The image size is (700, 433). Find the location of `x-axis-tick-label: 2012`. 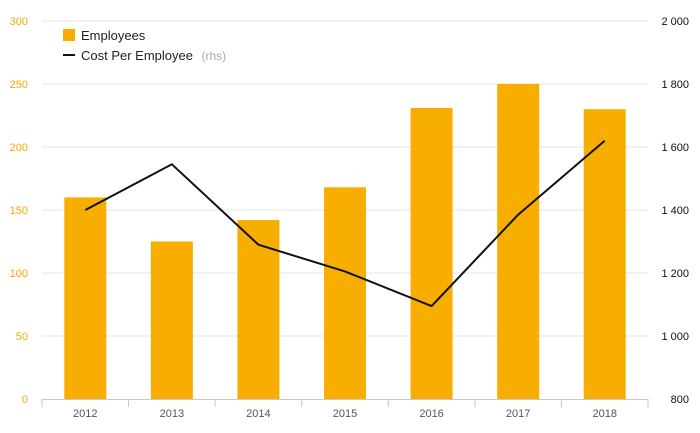

x-axis-tick-label: 2012 is located at coordinates (85, 414).